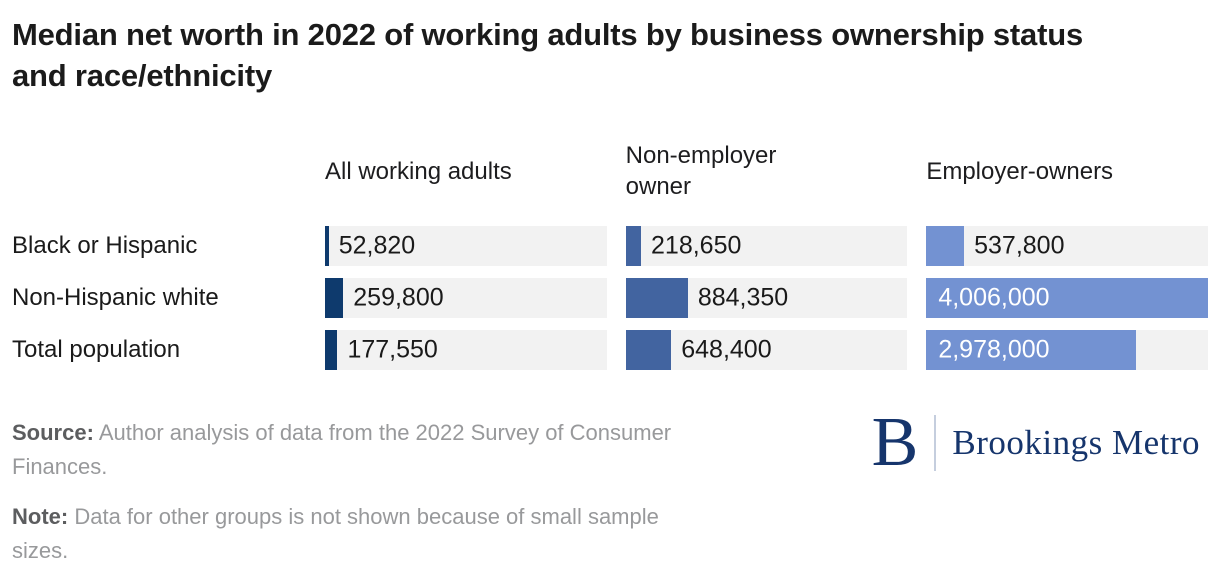  What do you see at coordinates (648, 350) in the screenshot?
I see `bar-non-employer-owner-total-population` at bounding box center [648, 350].